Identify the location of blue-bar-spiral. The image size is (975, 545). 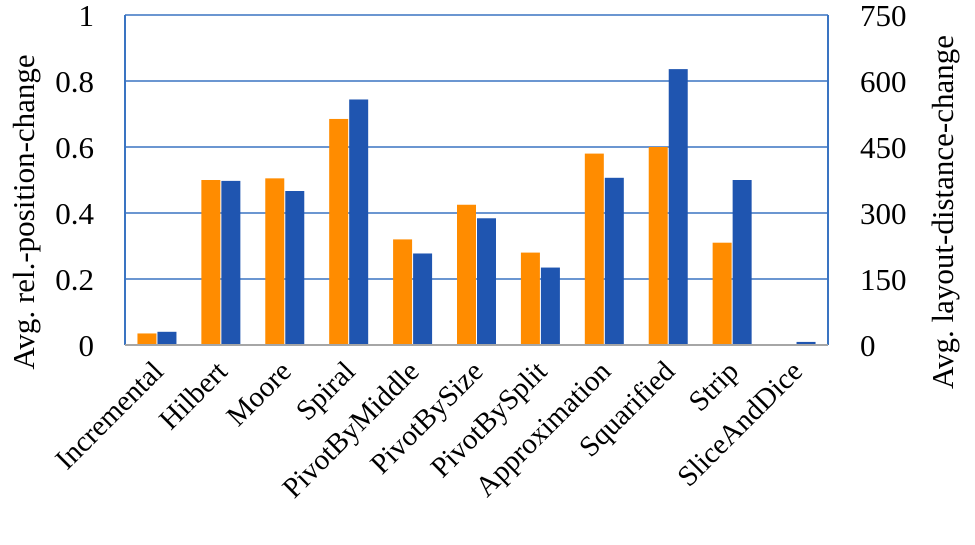
(359, 222).